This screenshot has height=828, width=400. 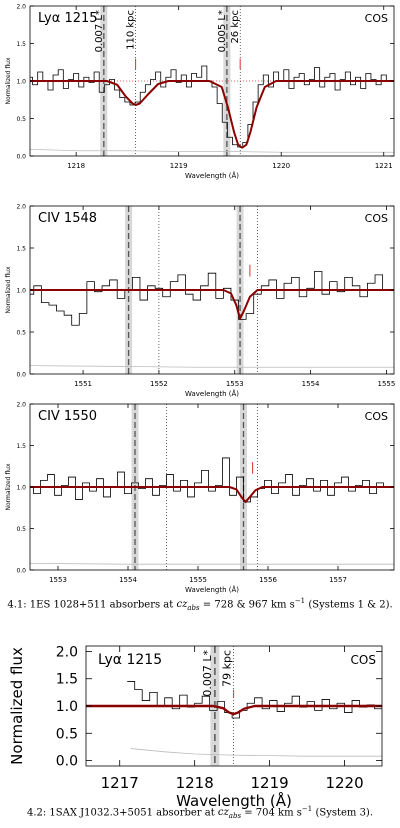 I want to click on x-tick-label: 1552, so click(x=159, y=384).